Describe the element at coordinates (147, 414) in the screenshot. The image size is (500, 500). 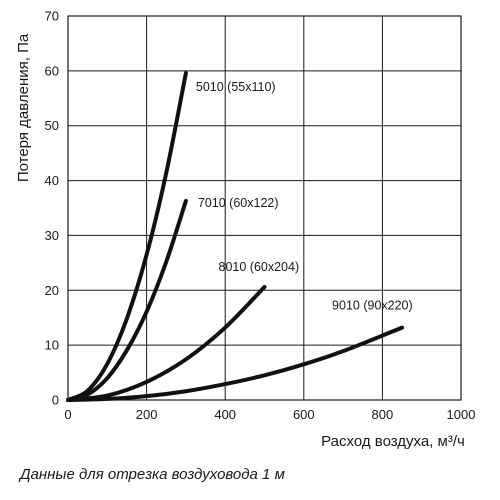
I see `x-tick-label: 200` at that location.